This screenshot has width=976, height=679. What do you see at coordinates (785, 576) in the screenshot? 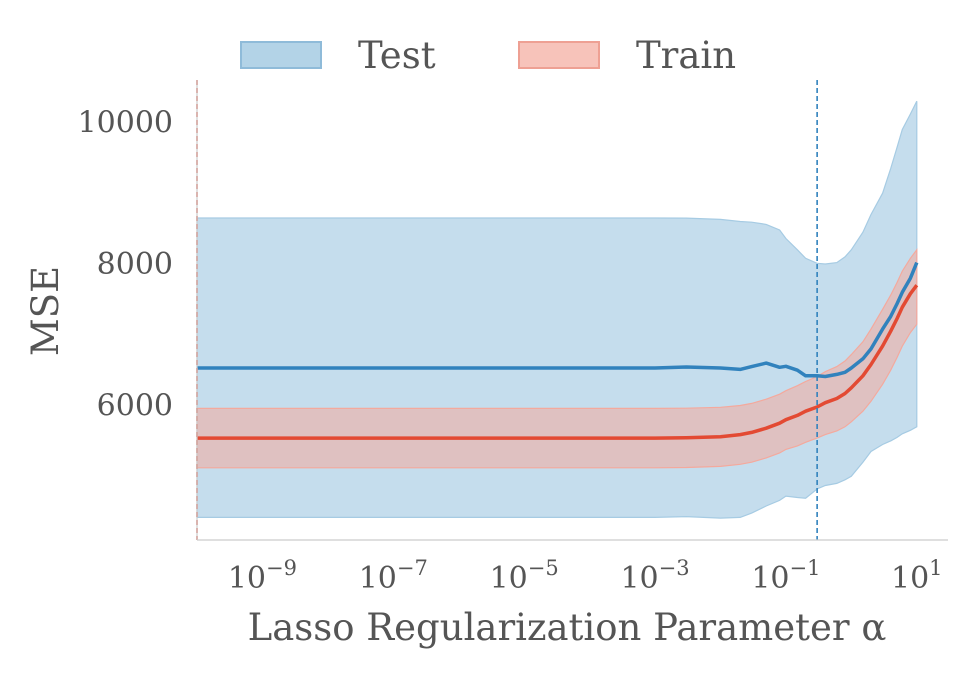
I see `x-tick-label: 10⁻¹` at bounding box center [785, 576].